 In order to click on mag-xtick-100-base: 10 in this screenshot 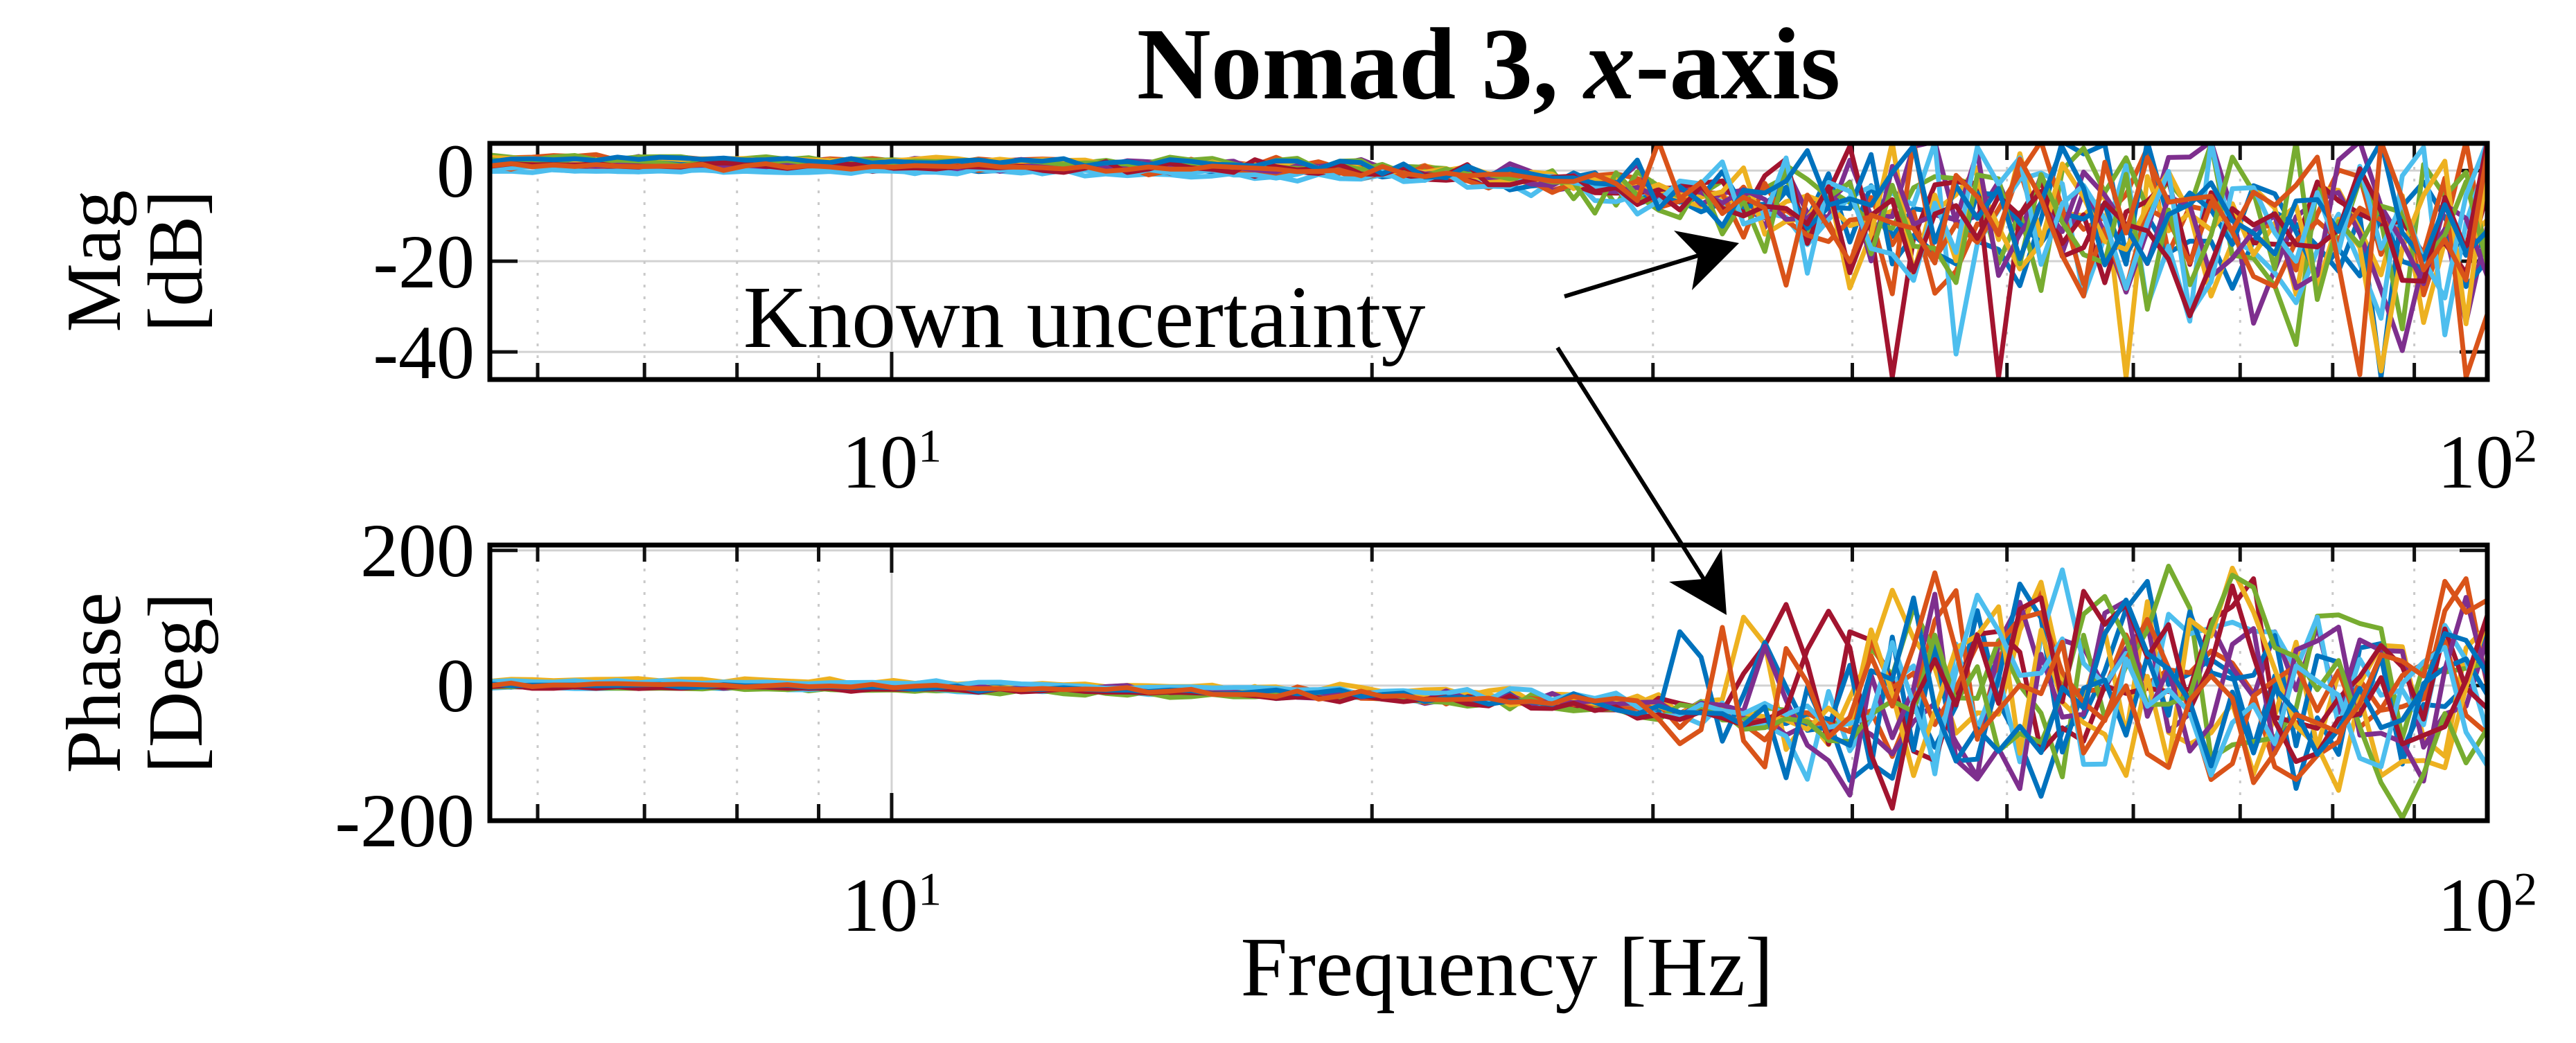, I will do `click(2475, 462)`.